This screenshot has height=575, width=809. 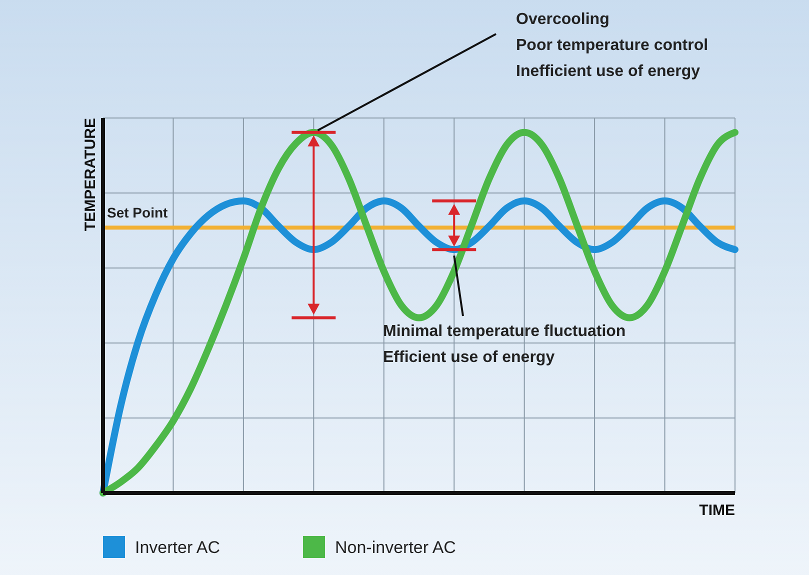 What do you see at coordinates (504, 344) in the screenshot?
I see `annotation: Minimal temperature fluctuation Efficient use of energy` at bounding box center [504, 344].